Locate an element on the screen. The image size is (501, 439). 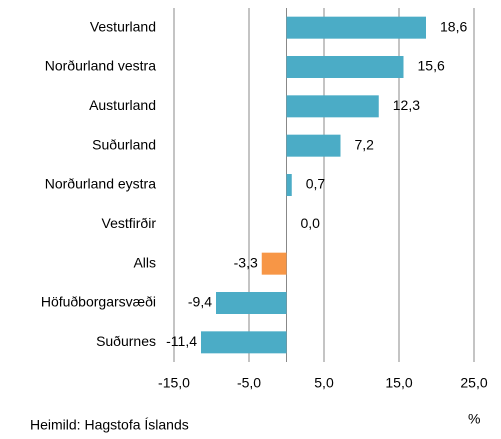
y-tick-label: Norðurland vestra is located at coordinates (100, 66).